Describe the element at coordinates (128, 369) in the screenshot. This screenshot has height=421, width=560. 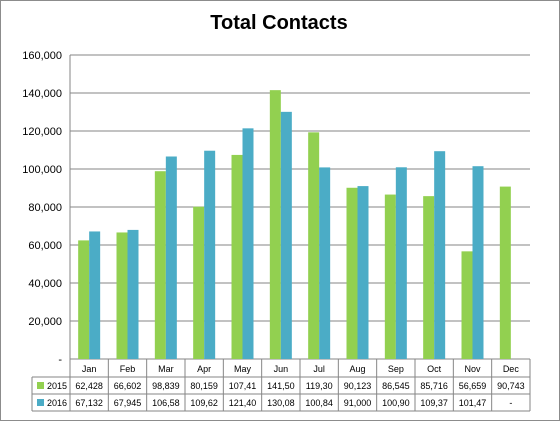
I see `x-tick-label: Feb` at that location.